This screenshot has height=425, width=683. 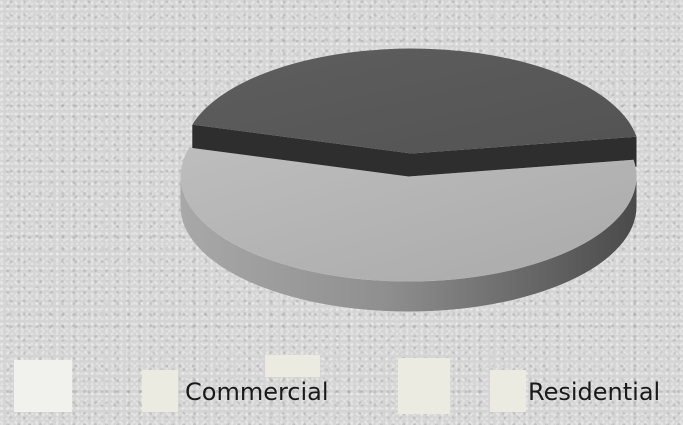 I want to click on legend-label-residential: Residential, so click(x=594, y=392).